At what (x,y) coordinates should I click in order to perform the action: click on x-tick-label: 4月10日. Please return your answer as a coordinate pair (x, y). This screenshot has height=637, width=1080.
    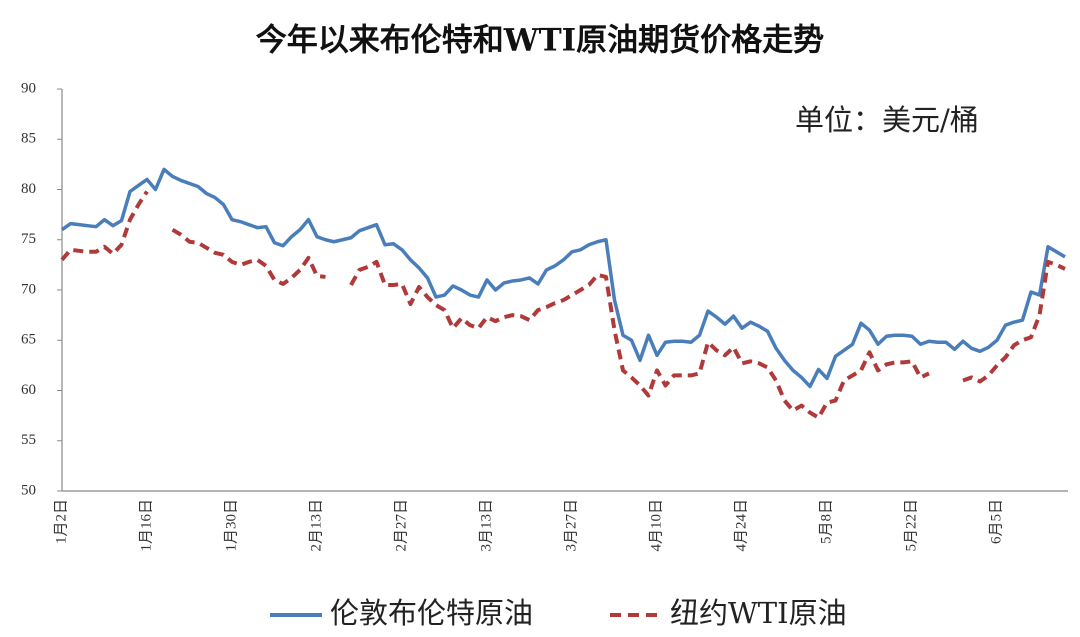
    Looking at the image, I should click on (656, 525).